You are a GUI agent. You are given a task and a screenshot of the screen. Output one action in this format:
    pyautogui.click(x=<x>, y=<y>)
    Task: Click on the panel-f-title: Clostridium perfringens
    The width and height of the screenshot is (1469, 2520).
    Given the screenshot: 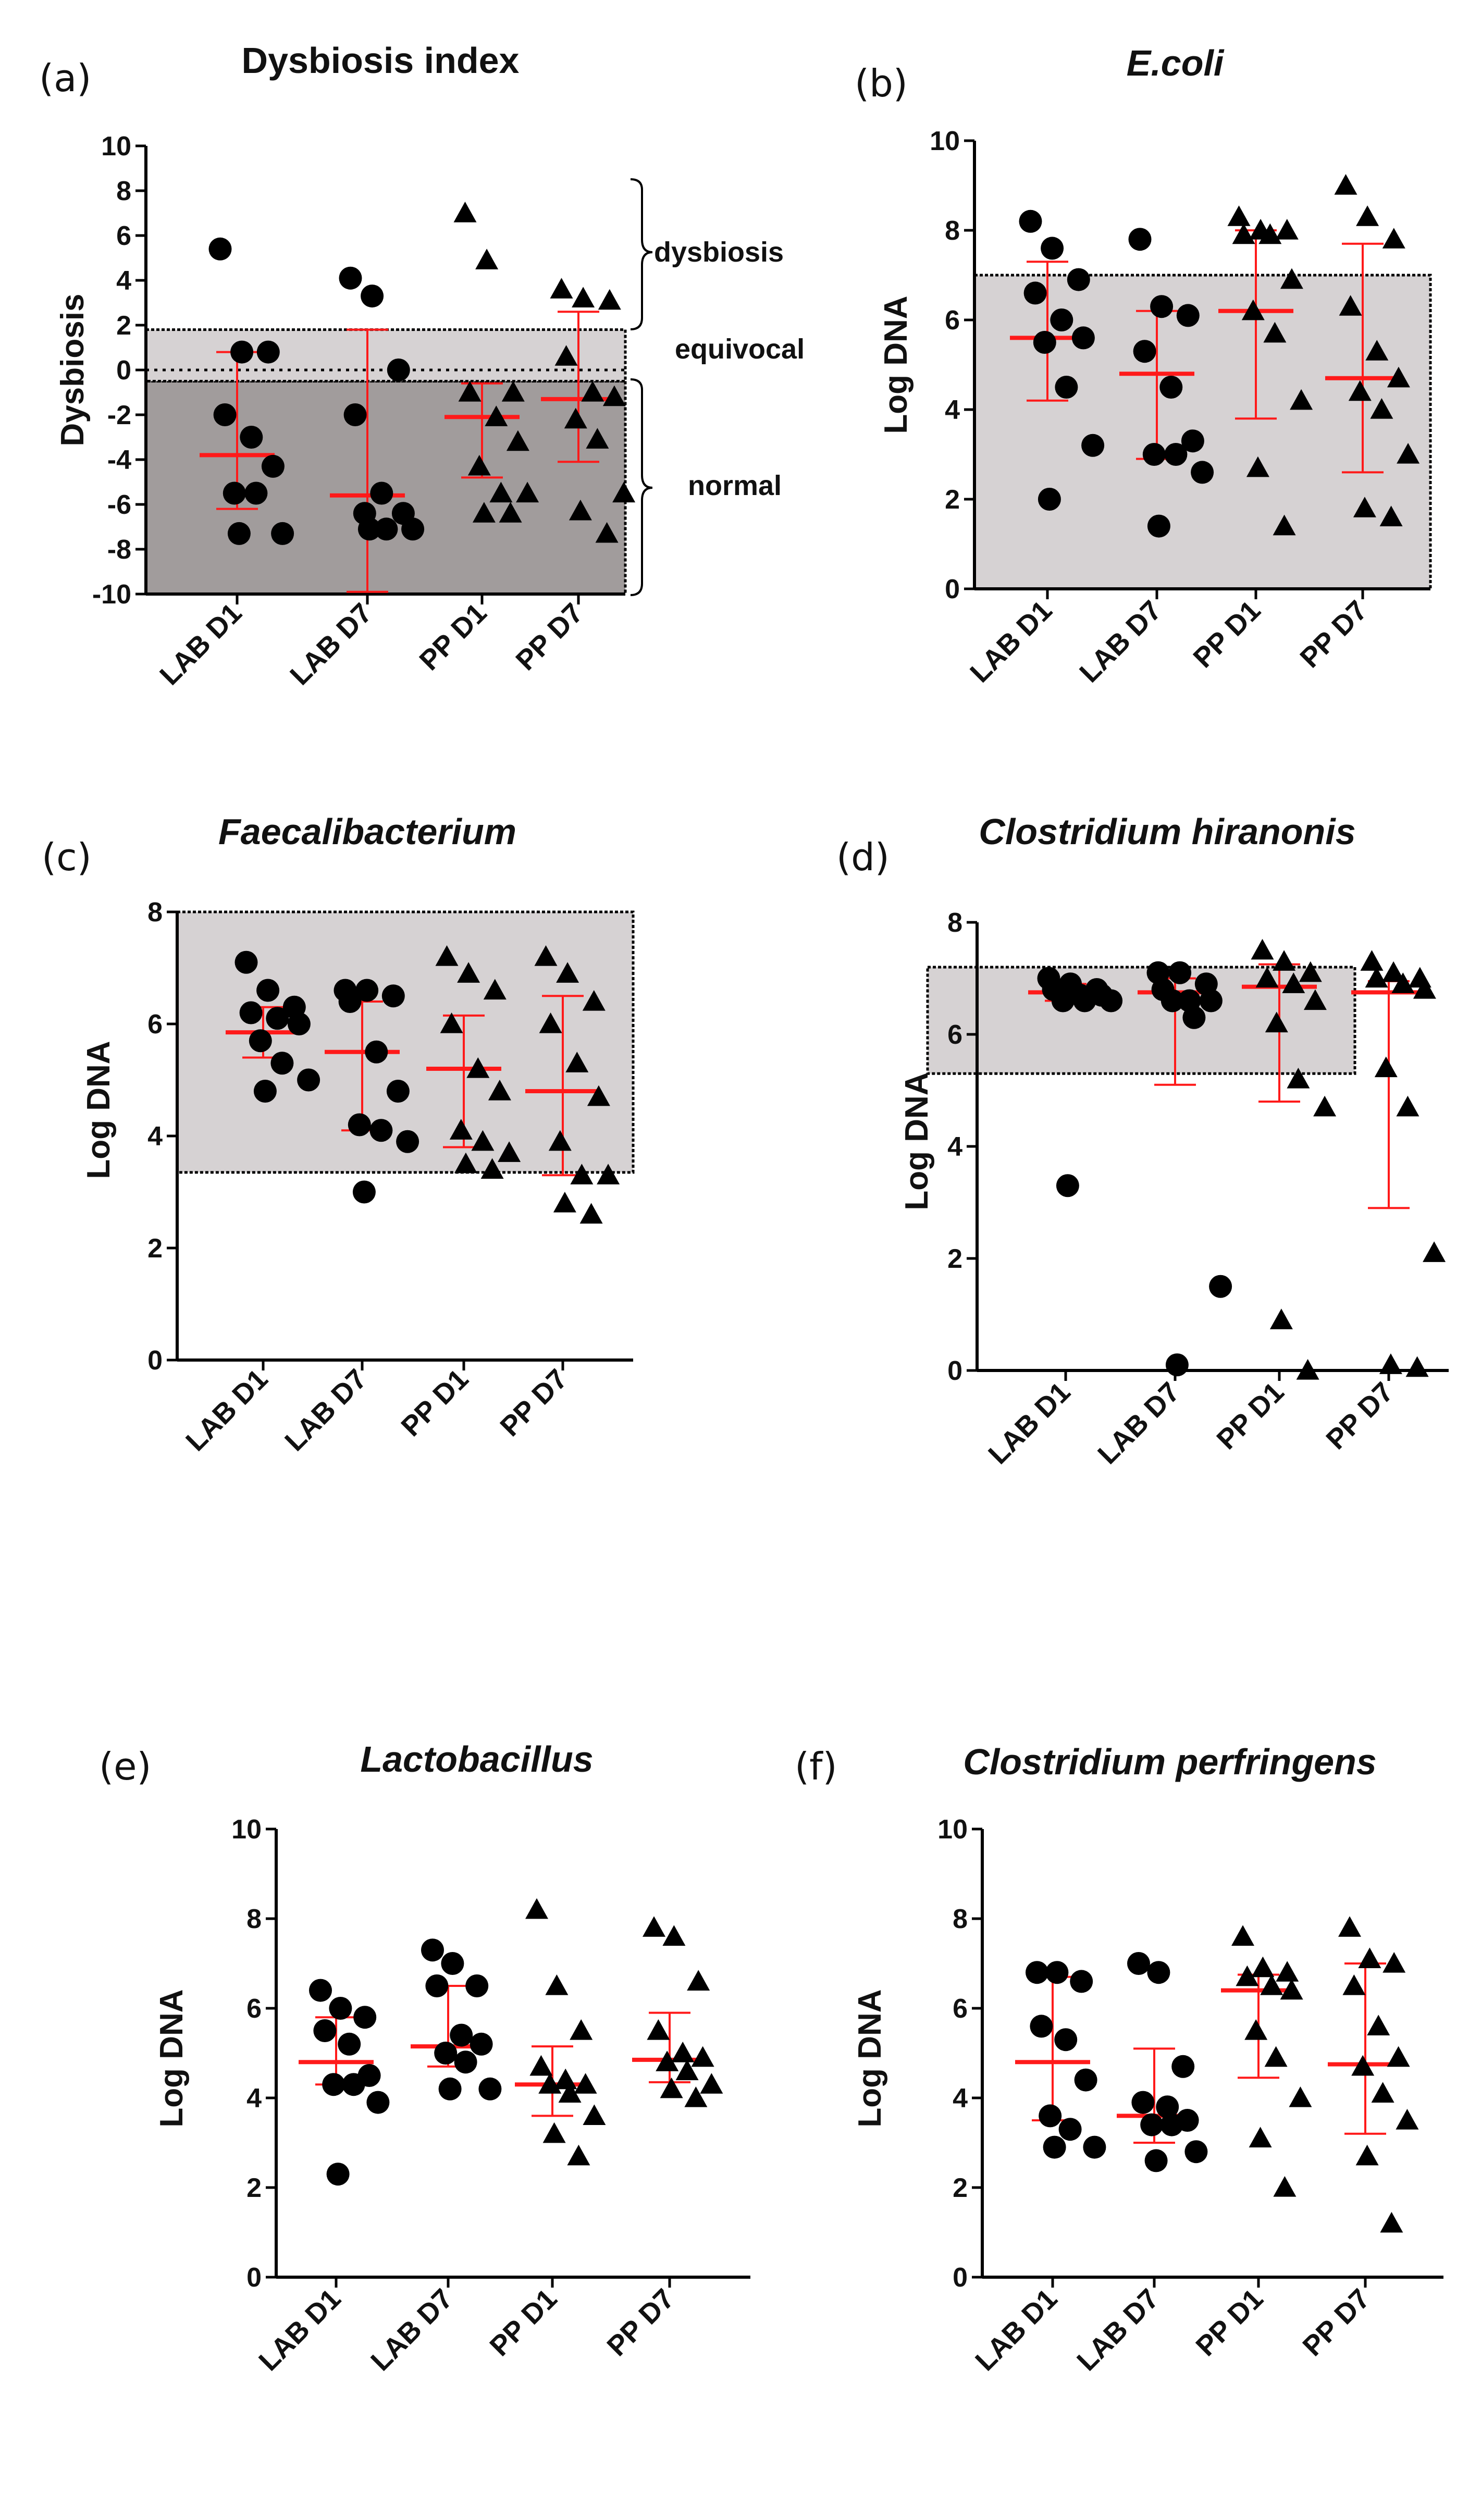 What is the action you would take?
    pyautogui.click(x=1169, y=1762)
    